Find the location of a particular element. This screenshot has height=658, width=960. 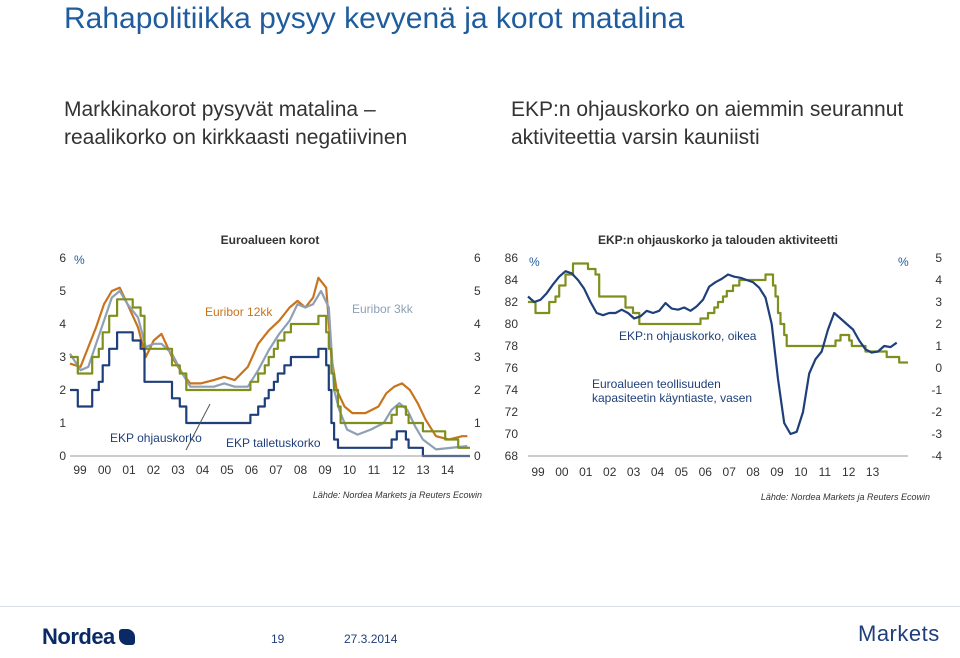

deposit-label: EKP talletuskorko is located at coordinates (273, 443).